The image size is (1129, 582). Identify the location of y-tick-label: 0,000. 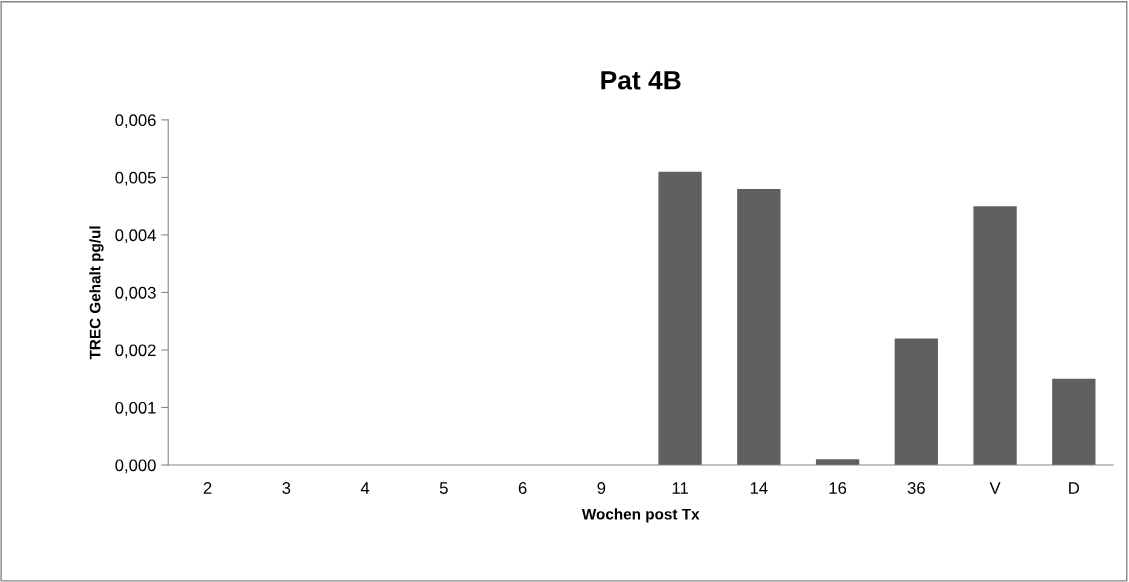
(135, 466).